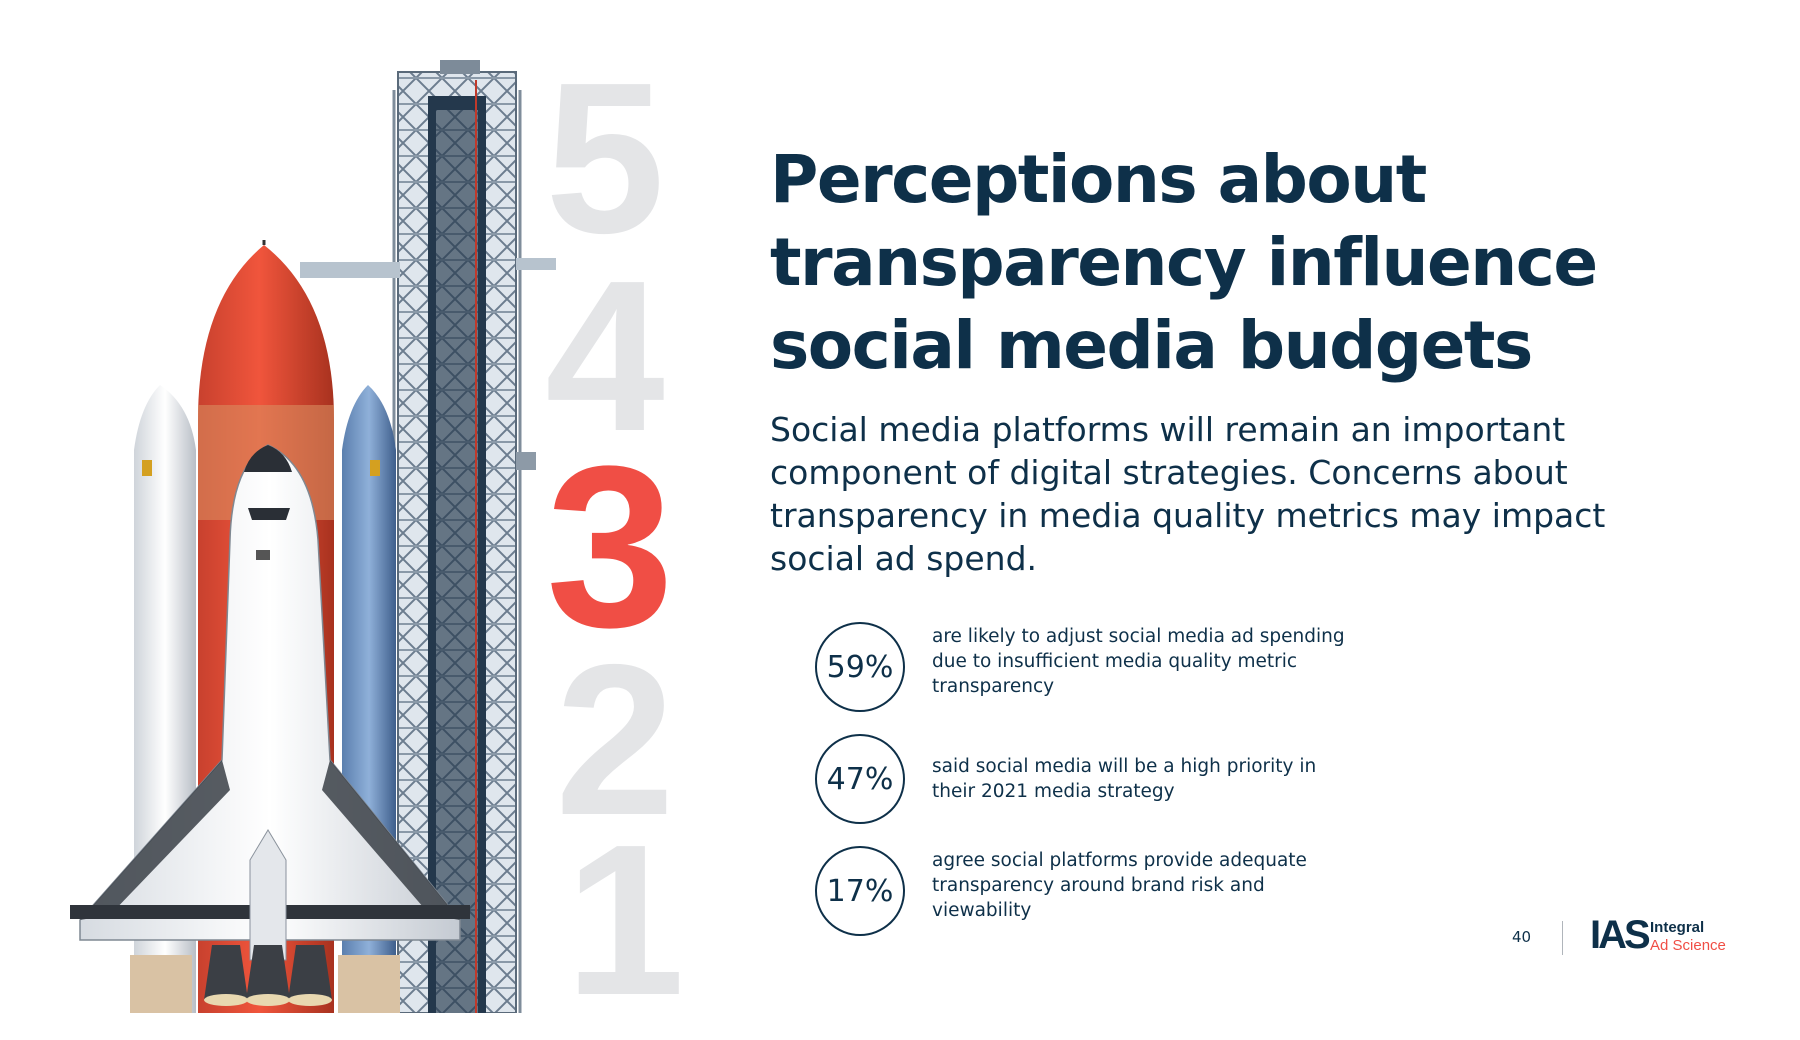  Describe the element at coordinates (265, 979) in the screenshot. I see `engine-nozzles` at that location.